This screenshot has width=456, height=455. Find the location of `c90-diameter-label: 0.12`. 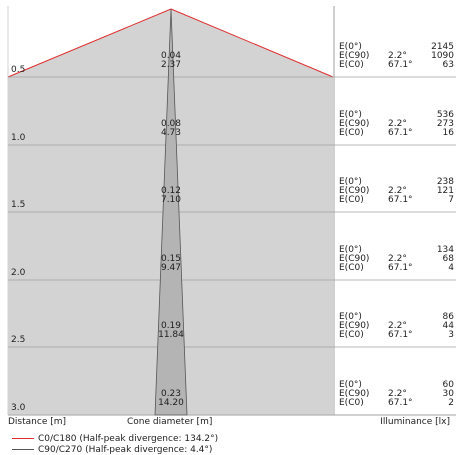

c90-diameter-label: 0.12 is located at coordinates (171, 191).